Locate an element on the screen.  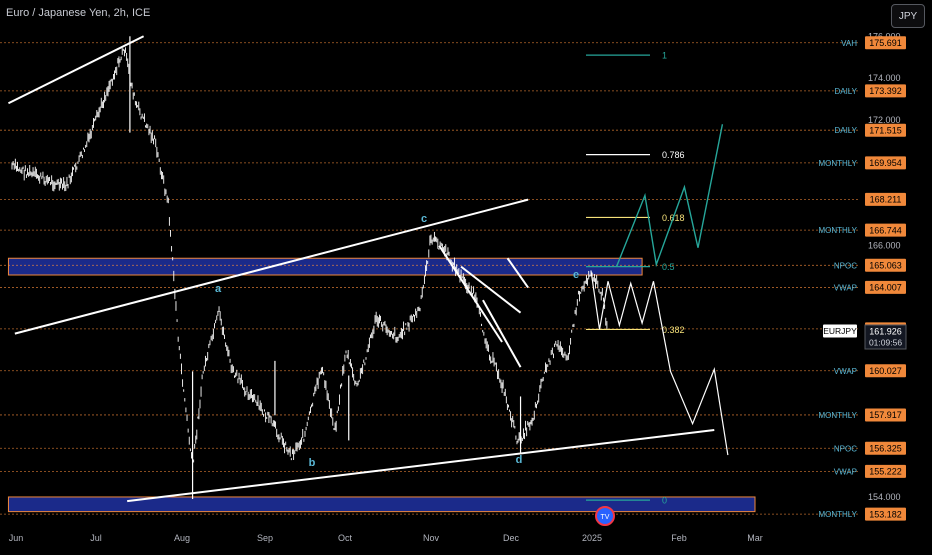
level-price-1: 173.392 is located at coordinates (885, 91).